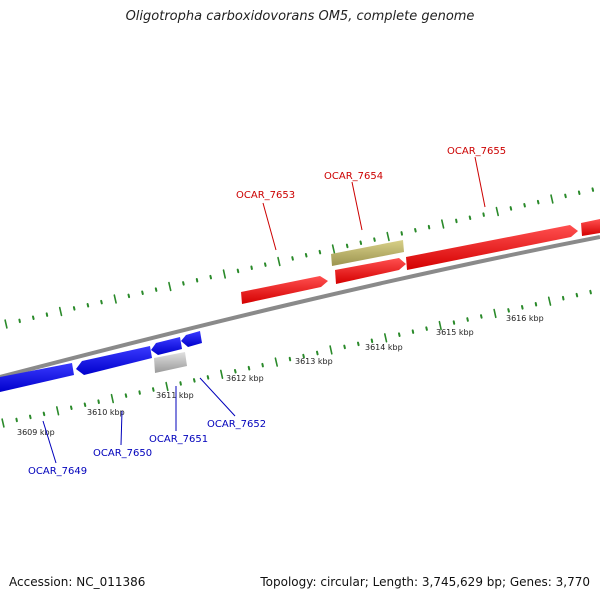 This screenshot has height=600, width=600. I want to click on label-OCAR_7654: OCAR_7654, so click(353, 176).